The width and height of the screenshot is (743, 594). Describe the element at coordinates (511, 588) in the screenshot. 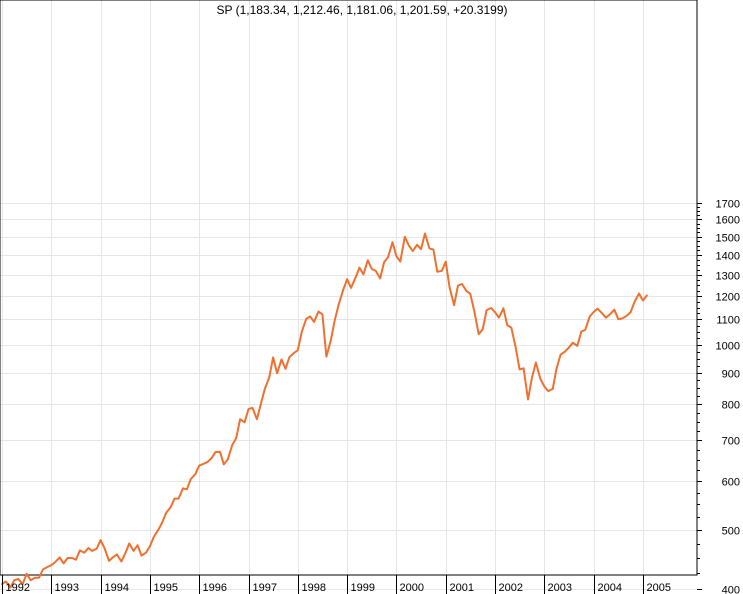

I see `x-tick-label-2002: 2002` at that location.